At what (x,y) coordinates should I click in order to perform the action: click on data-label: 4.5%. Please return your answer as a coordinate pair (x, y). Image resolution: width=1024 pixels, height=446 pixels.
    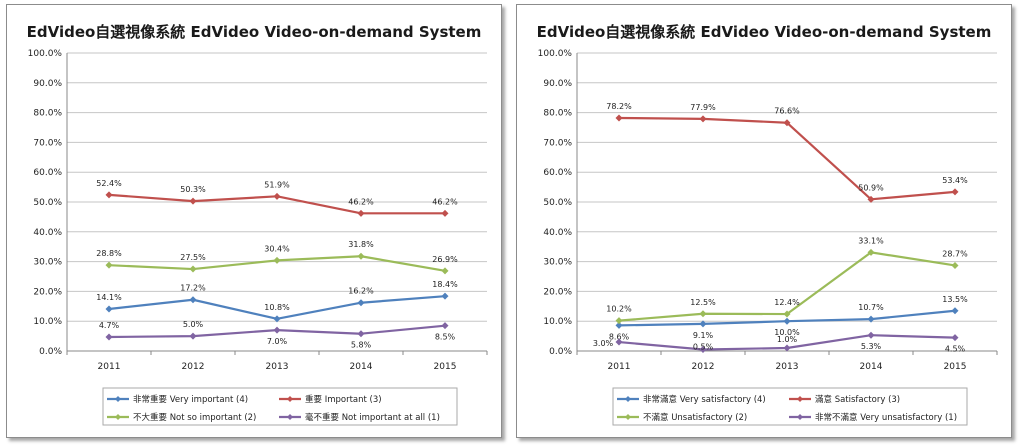
    Looking at the image, I should click on (955, 349).